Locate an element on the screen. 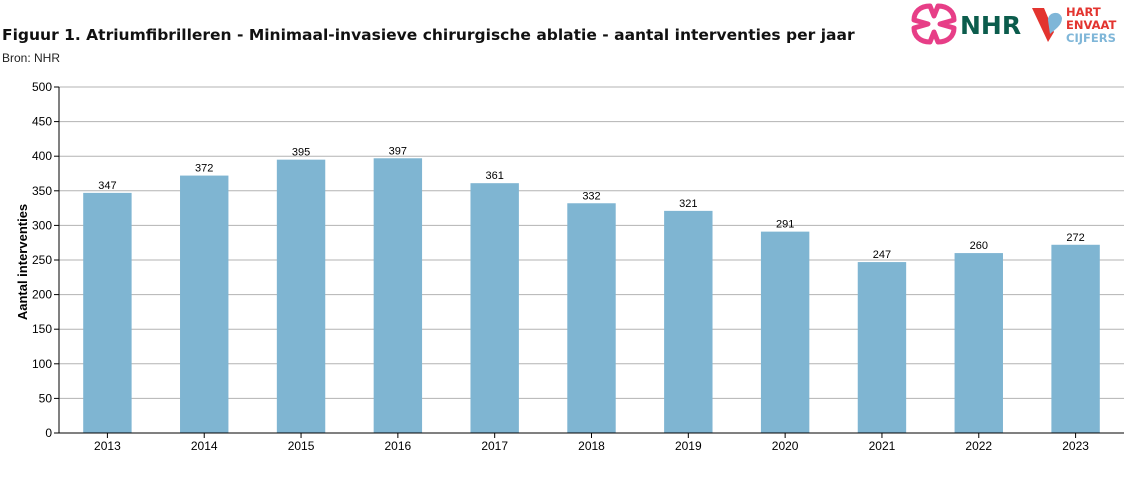 This screenshot has width=1140, height=500. y-tick-label-400: 400 is located at coordinates (42, 156).